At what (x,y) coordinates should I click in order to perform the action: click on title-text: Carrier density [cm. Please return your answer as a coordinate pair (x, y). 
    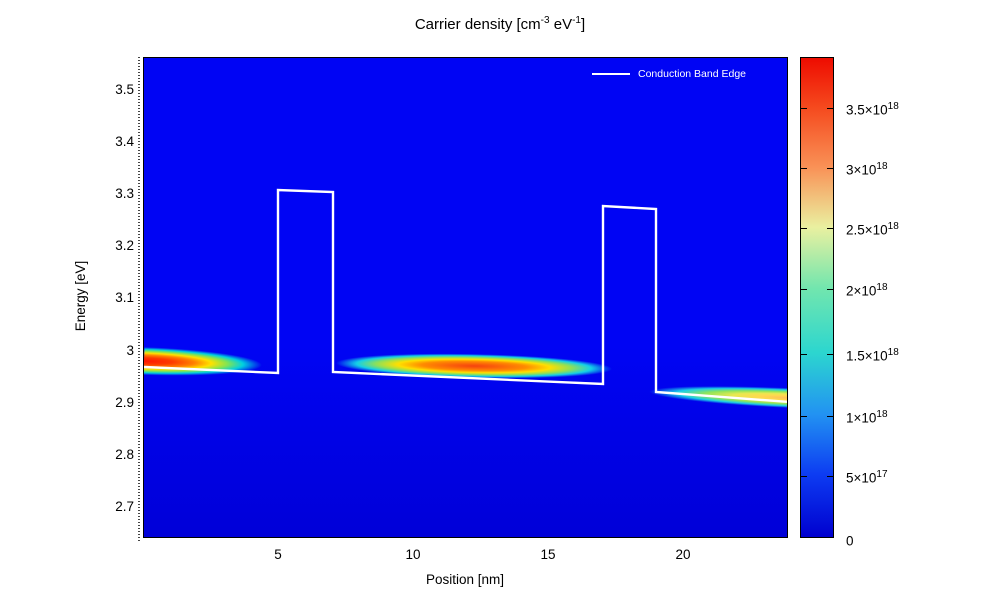
    Looking at the image, I should click on (477, 24).